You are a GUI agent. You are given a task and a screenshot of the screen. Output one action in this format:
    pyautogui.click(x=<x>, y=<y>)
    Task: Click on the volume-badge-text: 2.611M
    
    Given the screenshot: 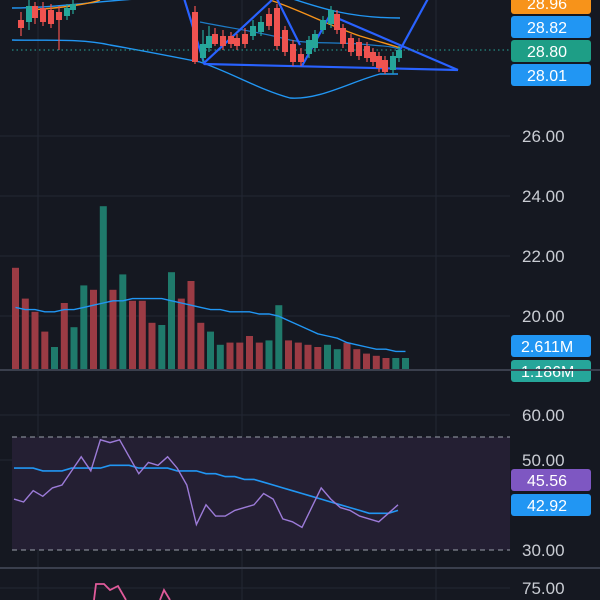 What is the action you would take?
    pyautogui.click(x=547, y=347)
    